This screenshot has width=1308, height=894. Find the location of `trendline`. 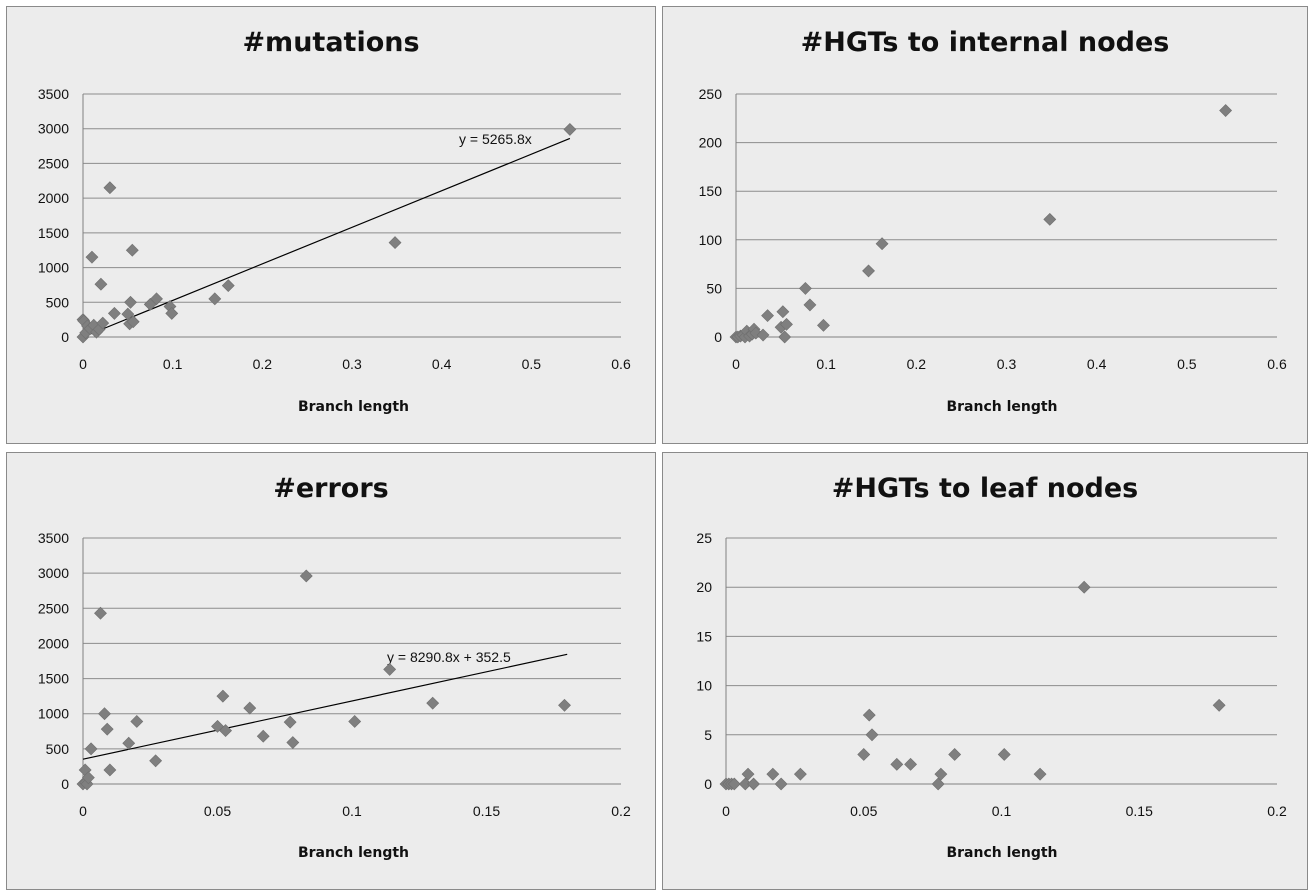

trendline is located at coordinates (325, 706).